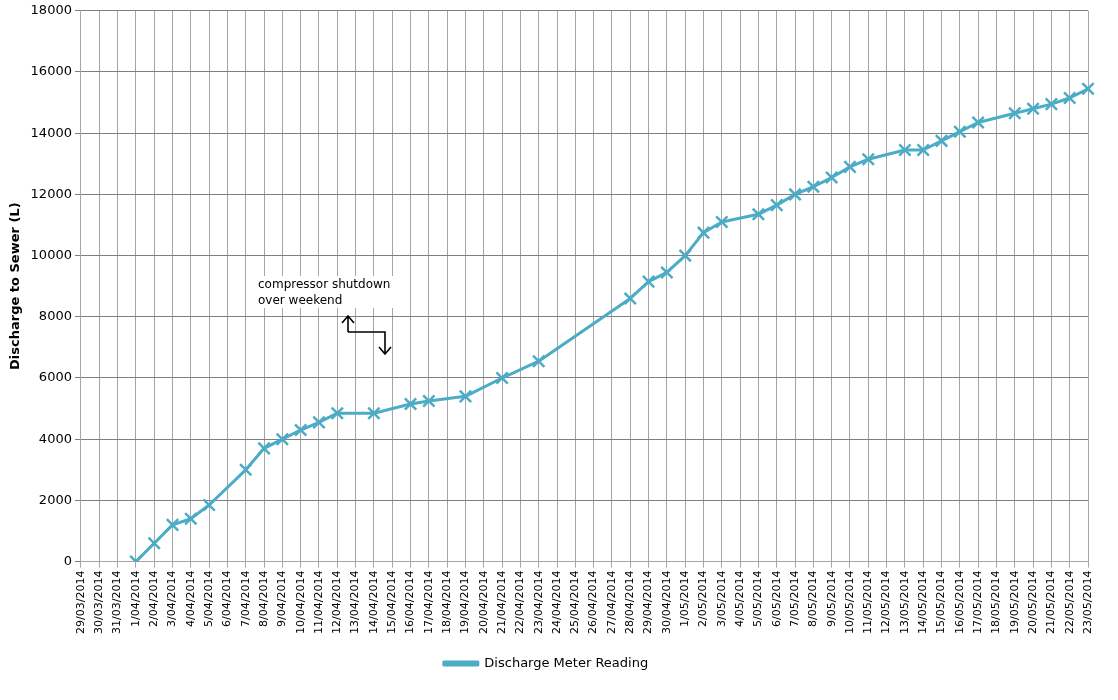 This screenshot has height=700, width=1118. Describe the element at coordinates (520, 602) in the screenshot. I see `x-tick-label: 22/04/2014` at that location.